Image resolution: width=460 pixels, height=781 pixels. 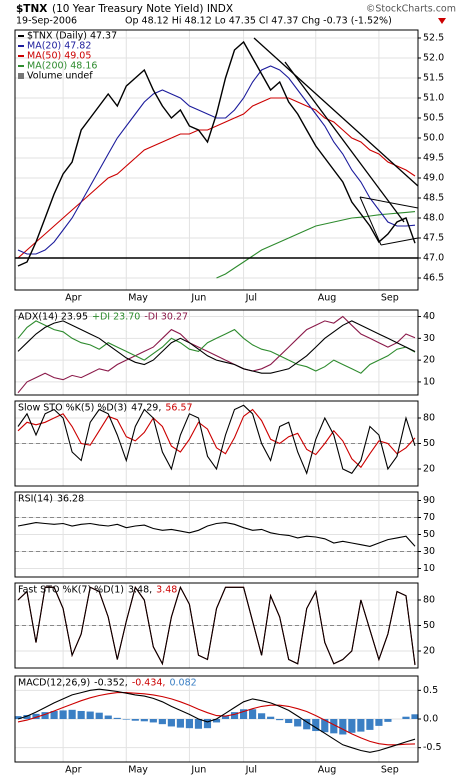 I want to click on legend-name: +DI, so click(x=101, y=317).